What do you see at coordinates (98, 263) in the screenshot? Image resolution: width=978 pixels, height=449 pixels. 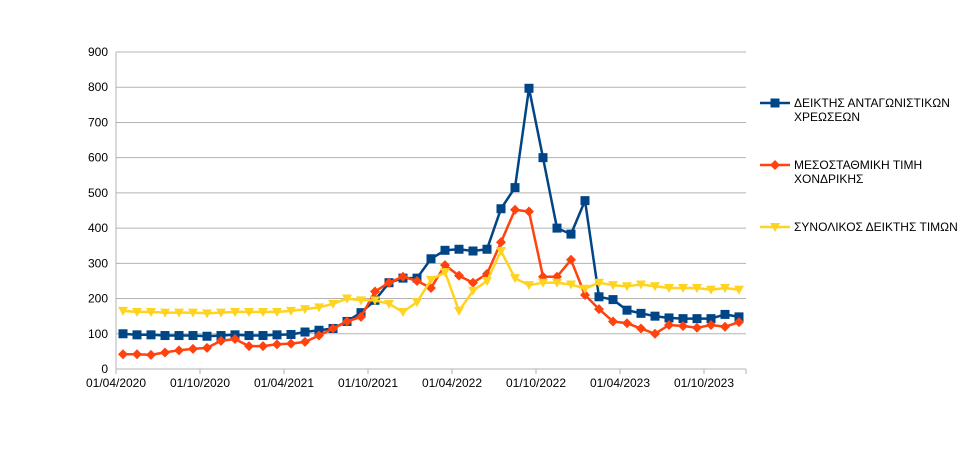 I see `y-tick-label: 300` at bounding box center [98, 263].